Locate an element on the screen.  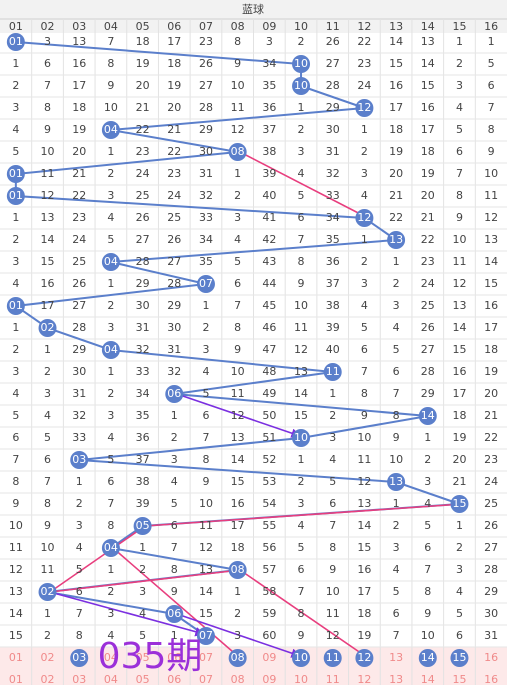
miss-count: 34 is located at coordinates (269, 63).